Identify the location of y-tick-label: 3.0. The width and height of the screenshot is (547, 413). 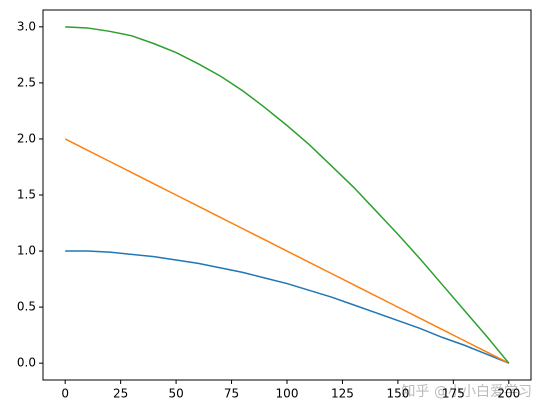
(26, 26).